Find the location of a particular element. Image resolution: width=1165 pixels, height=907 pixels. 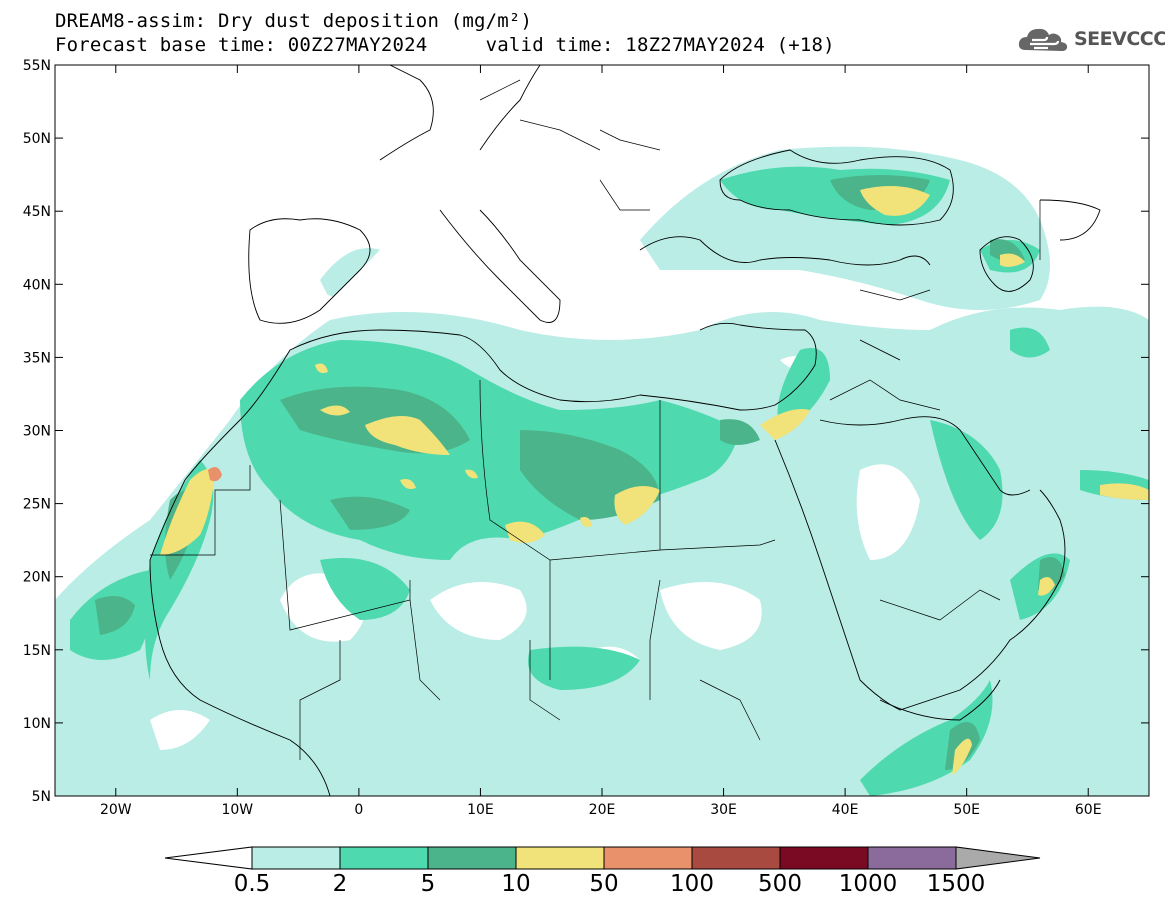

seevccc-logo: SEEVCCC is located at coordinates (1091, 39).